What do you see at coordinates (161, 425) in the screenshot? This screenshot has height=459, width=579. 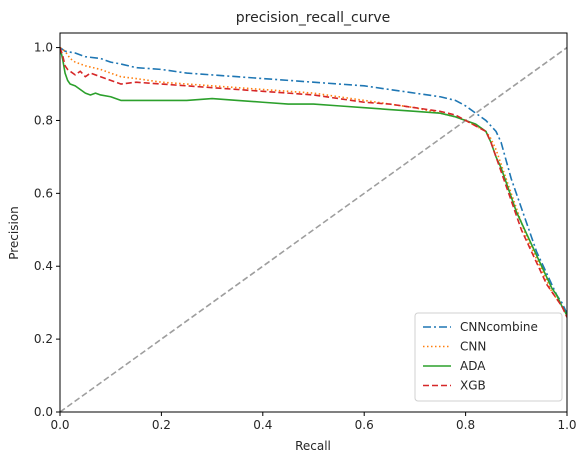 I see `x-tick-label: 0.2` at bounding box center [161, 425].